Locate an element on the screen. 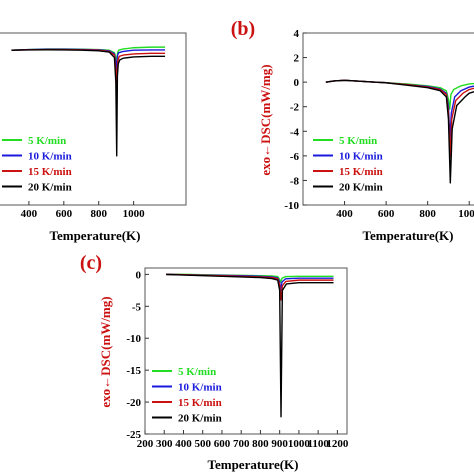 This screenshot has width=474, height=474. x-tick-label: 1100 is located at coordinates (318, 444).